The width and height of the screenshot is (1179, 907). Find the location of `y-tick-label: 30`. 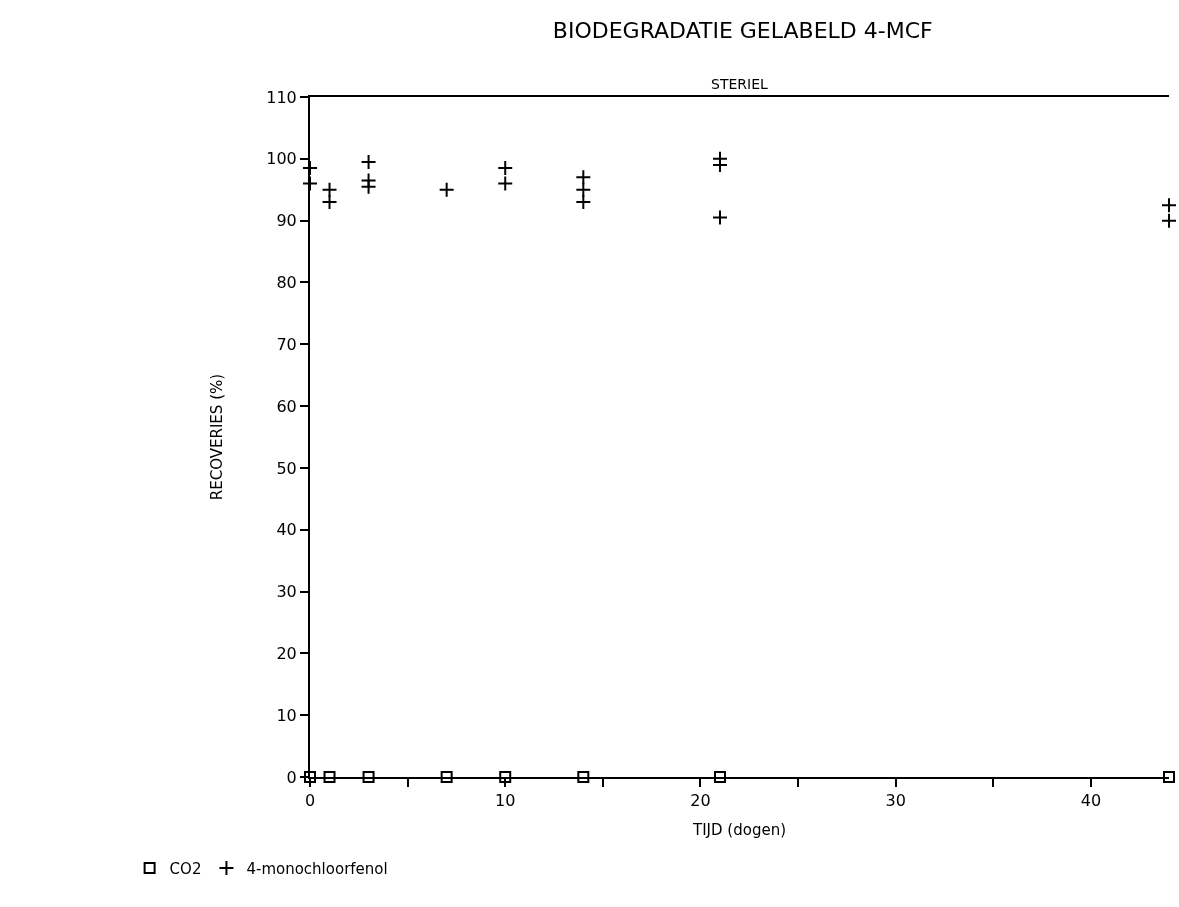

y-tick-label: 30 is located at coordinates (286, 592).